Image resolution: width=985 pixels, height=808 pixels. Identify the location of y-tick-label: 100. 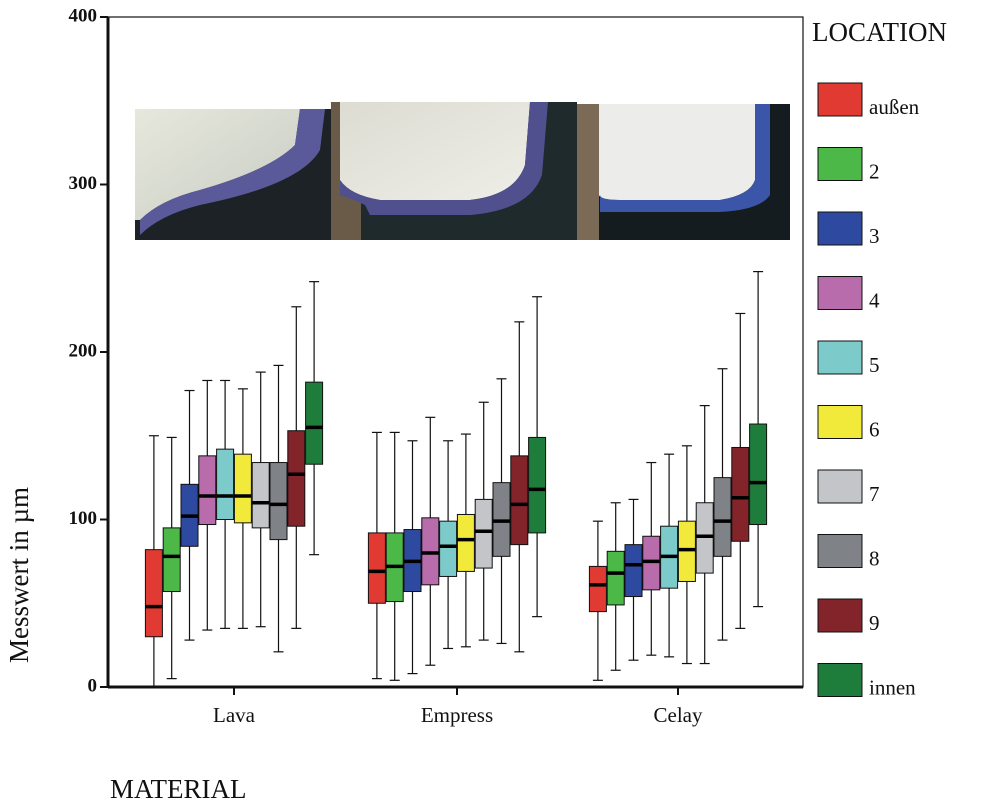
(83, 518).